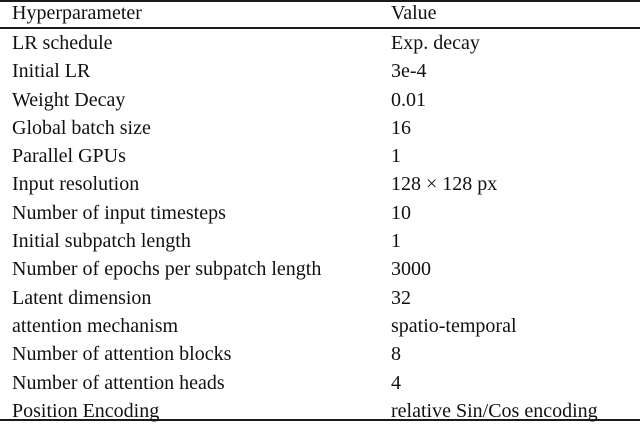  Describe the element at coordinates (320, 184) in the screenshot. I see `table-row: Input resolution 128 × 128 px` at that location.